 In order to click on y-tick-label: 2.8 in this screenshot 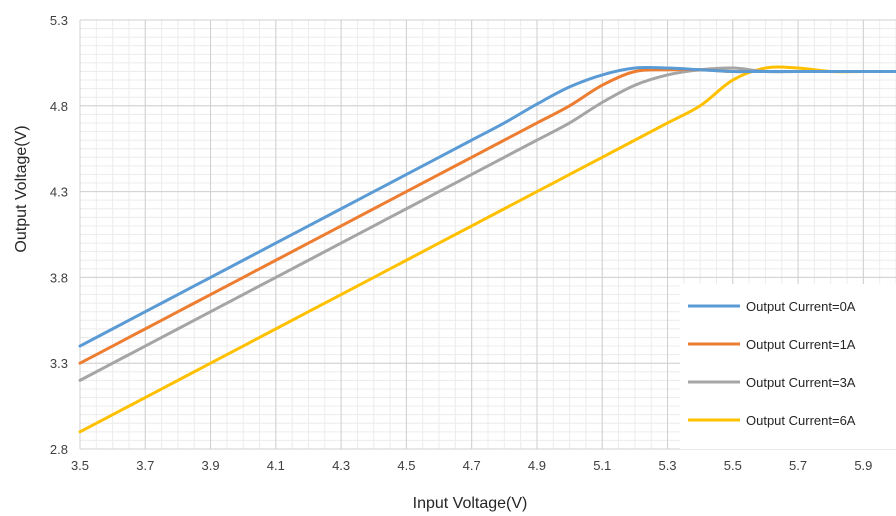, I will do `click(59, 449)`.